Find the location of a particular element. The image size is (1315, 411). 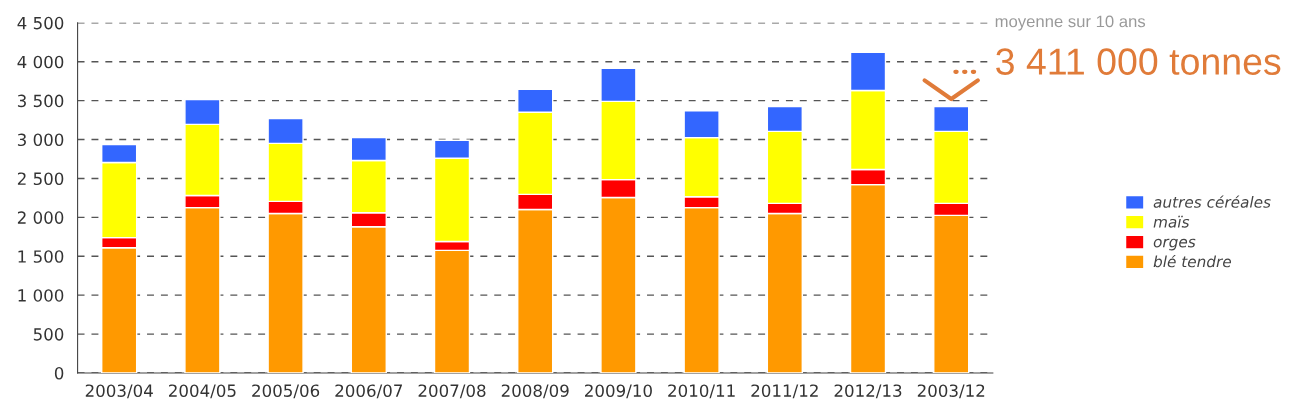

y-tick-label: 500 is located at coordinates (48, 334).